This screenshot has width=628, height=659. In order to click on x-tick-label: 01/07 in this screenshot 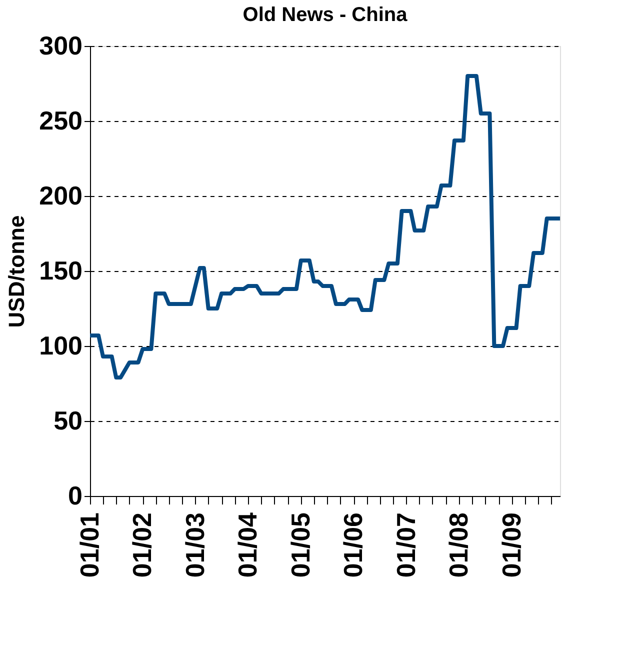, I will do `click(405, 545)`.